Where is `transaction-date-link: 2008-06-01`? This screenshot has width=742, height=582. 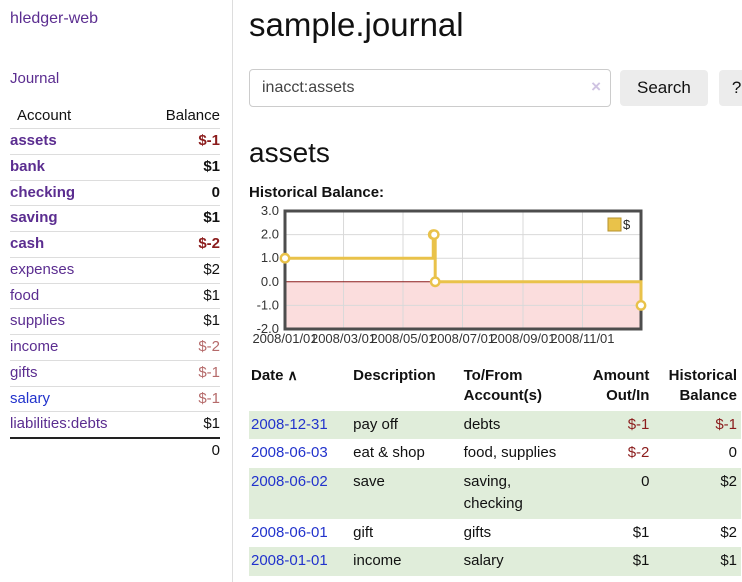
transaction-date-link: 2008-06-01 is located at coordinates (289, 532).